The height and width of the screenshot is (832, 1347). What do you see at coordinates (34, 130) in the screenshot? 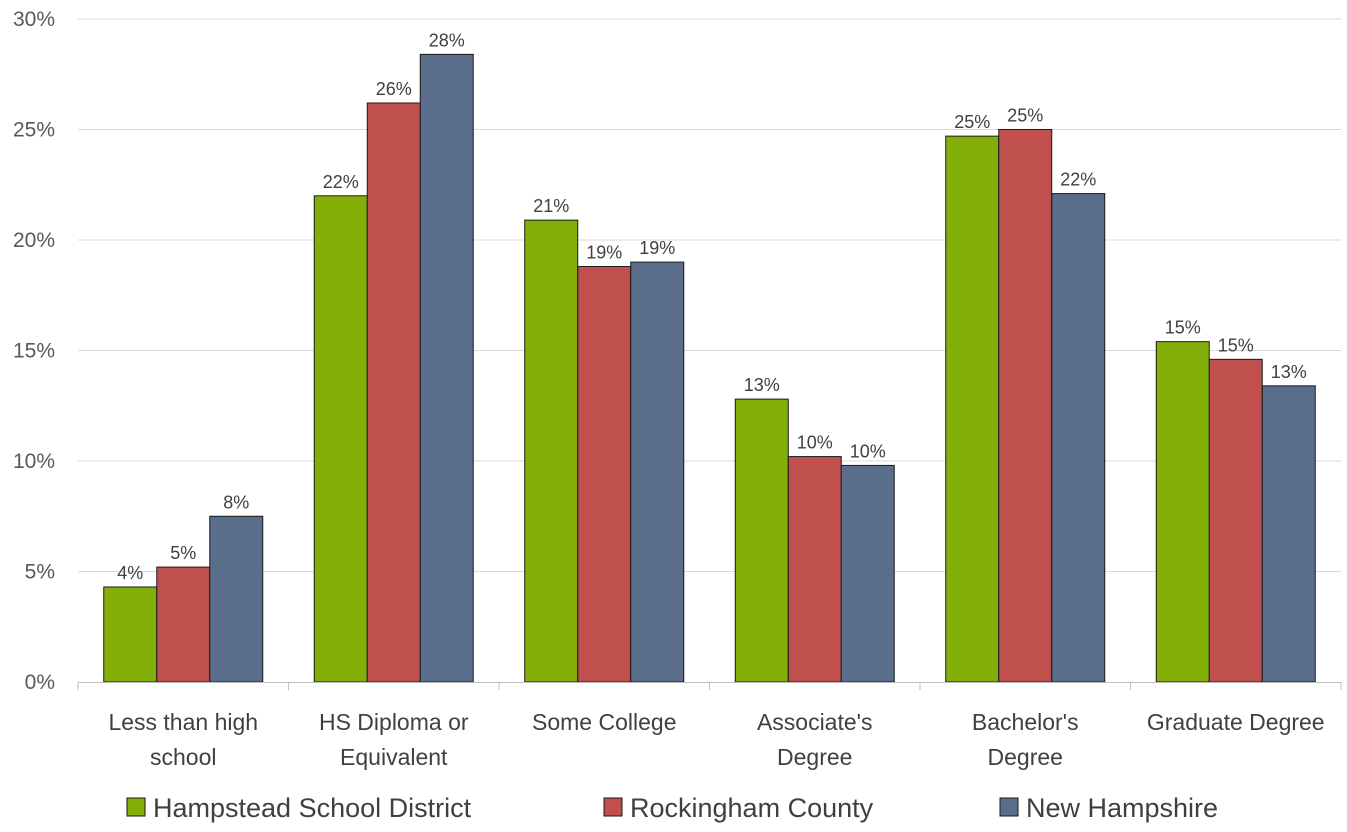
I see `y-tick-label: 25%` at bounding box center [34, 130].